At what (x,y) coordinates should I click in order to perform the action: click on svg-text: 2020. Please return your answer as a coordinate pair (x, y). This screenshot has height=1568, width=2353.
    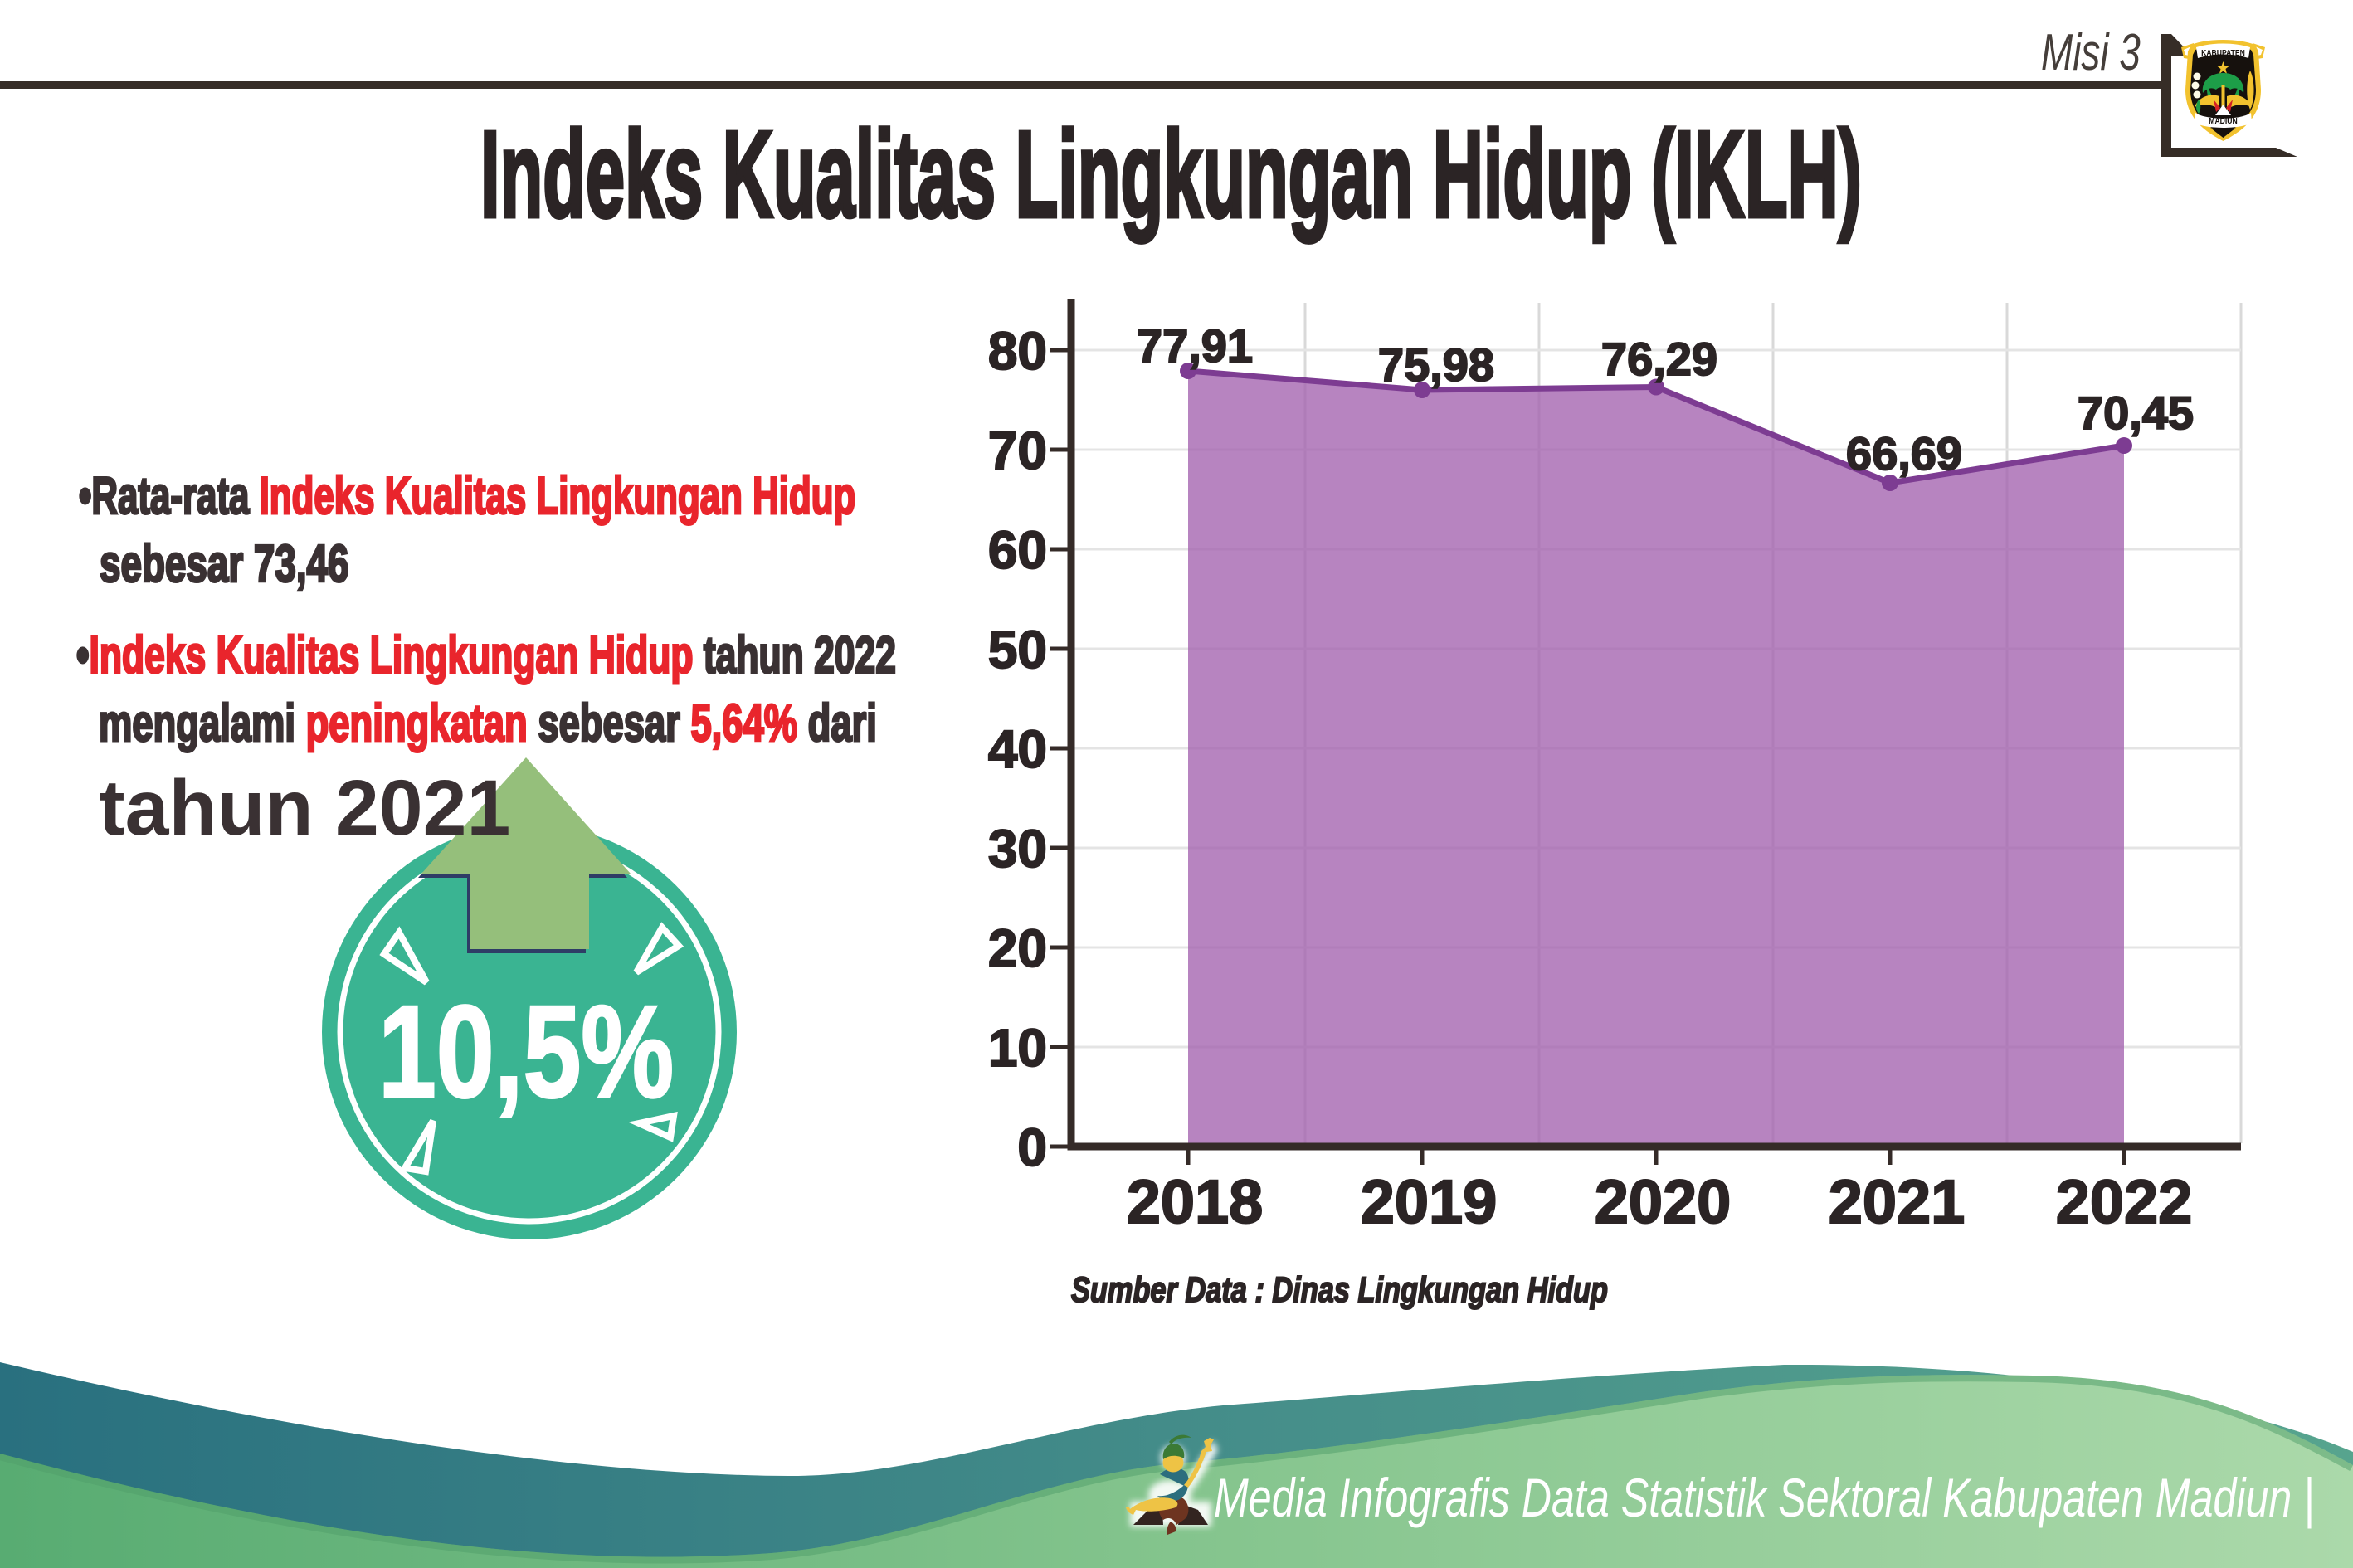
    Looking at the image, I should click on (1663, 1201).